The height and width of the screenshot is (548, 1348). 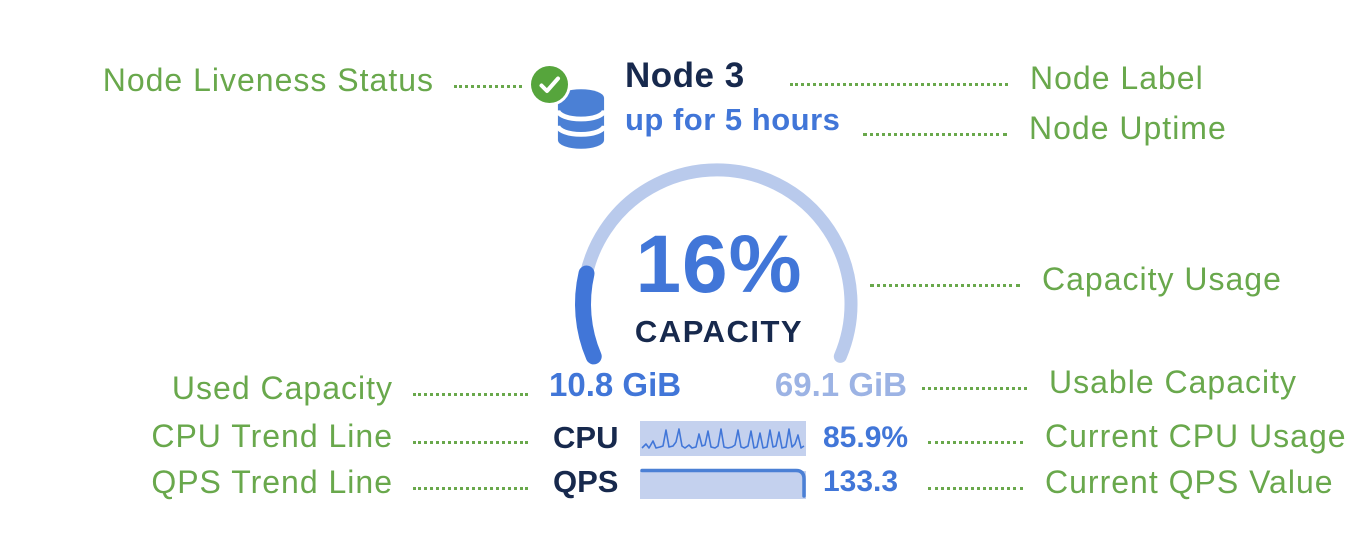 I want to click on annotation-label: Usable Capacity, so click(x=1173, y=382).